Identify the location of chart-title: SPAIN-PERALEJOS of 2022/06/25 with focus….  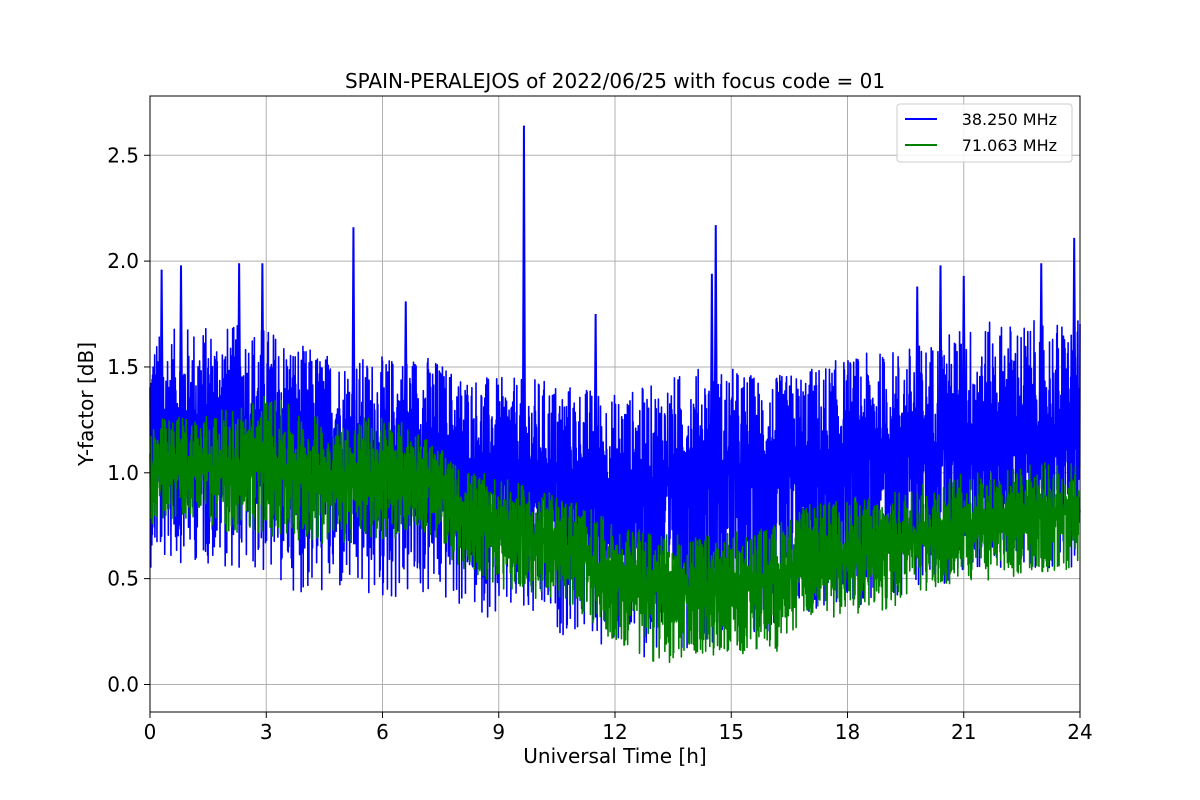
(615, 81).